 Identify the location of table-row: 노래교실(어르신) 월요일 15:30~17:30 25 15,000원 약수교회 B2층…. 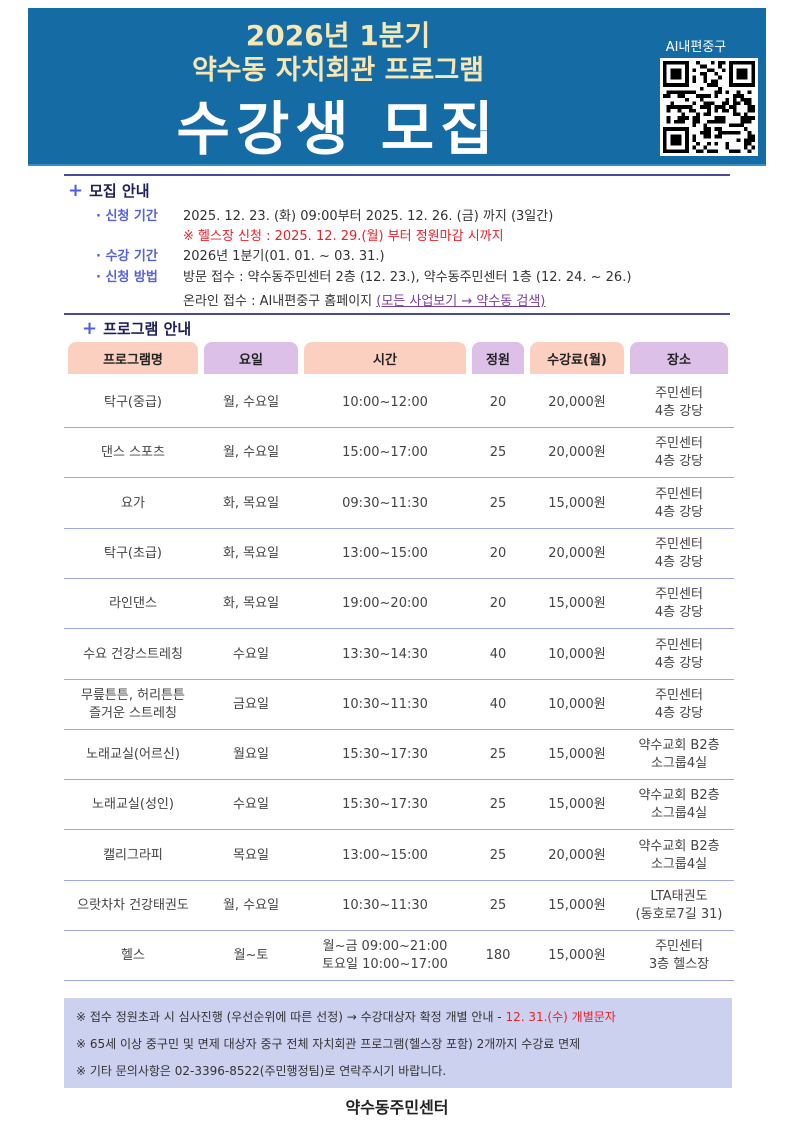
(399, 755).